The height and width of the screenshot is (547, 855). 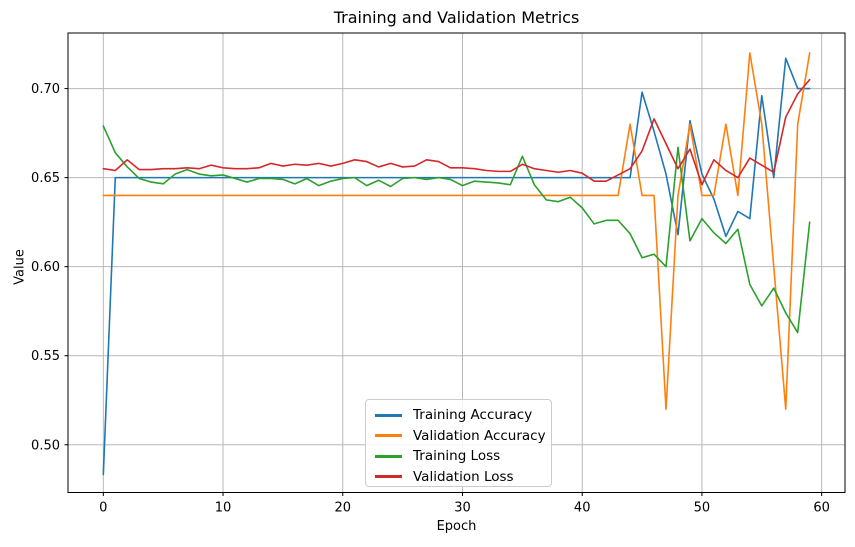 What do you see at coordinates (456, 526) in the screenshot?
I see `x-axis-label: Epoch` at bounding box center [456, 526].